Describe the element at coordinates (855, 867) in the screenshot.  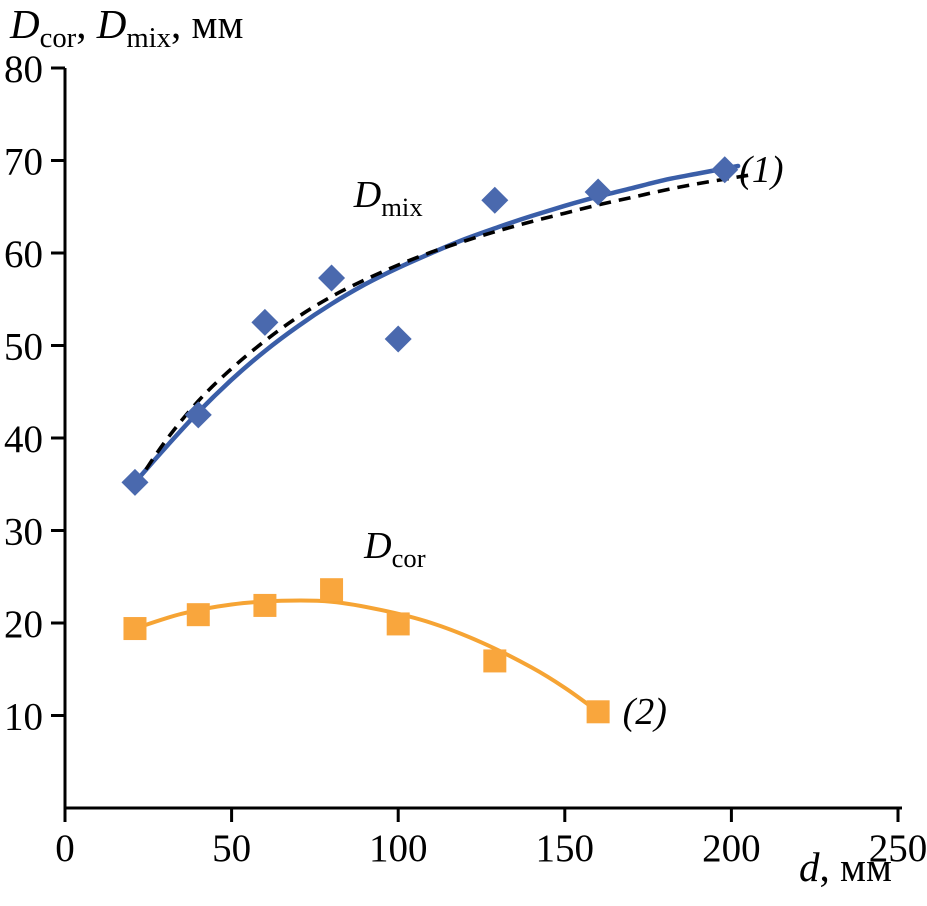
I see `x-title-units: , мм` at that location.